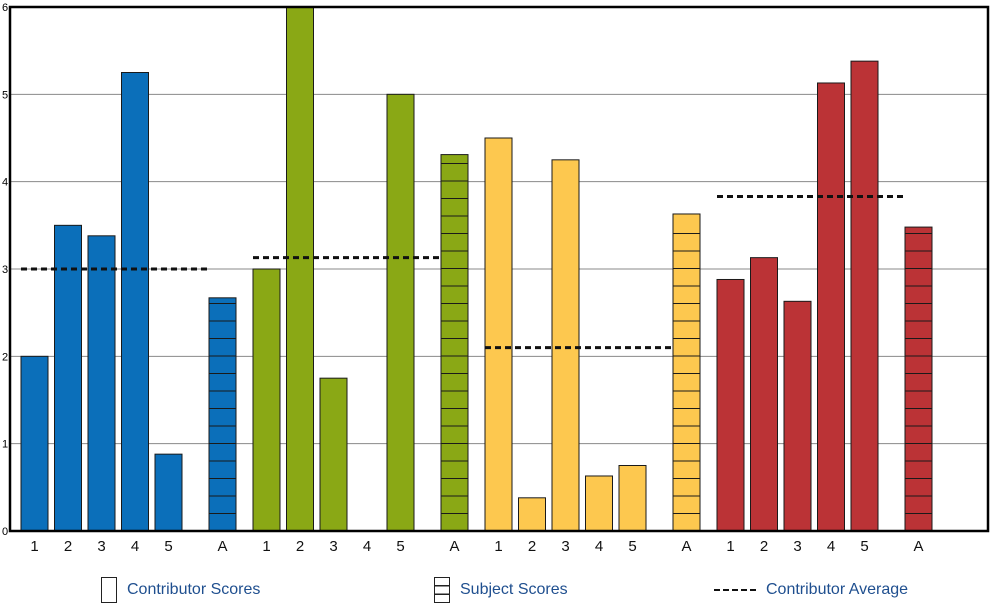 This screenshot has width=991, height=606. What do you see at coordinates (5, 8) in the screenshot?
I see `y-tick-label: 6` at bounding box center [5, 8].